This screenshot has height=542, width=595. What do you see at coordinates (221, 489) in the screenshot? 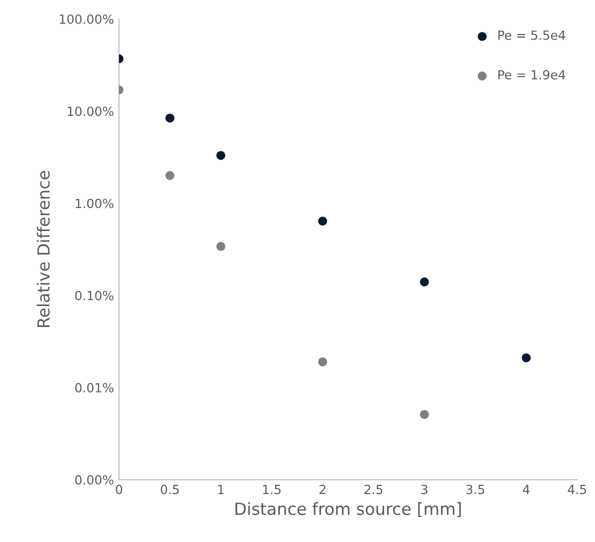
I see `x-tick-label: 1` at bounding box center [221, 489].